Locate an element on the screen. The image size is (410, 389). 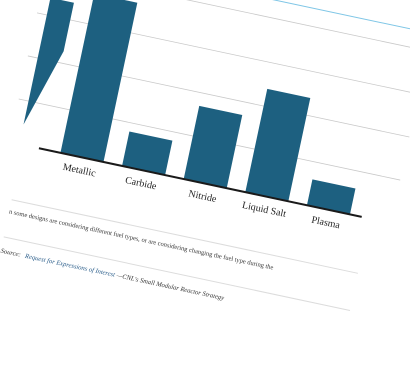
gridline is located at coordinates (228, 26).